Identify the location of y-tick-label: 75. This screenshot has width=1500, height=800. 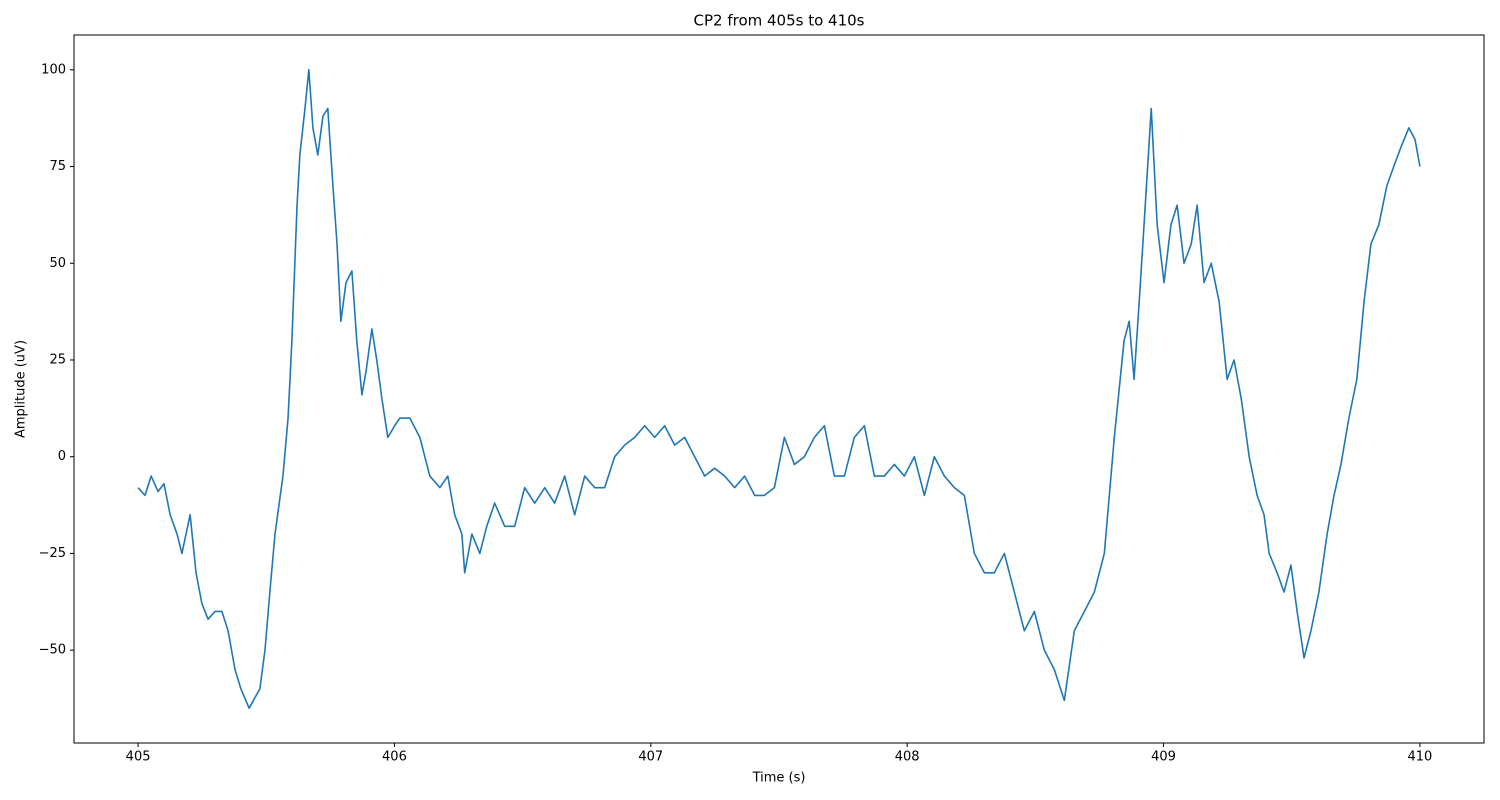
(57, 166).